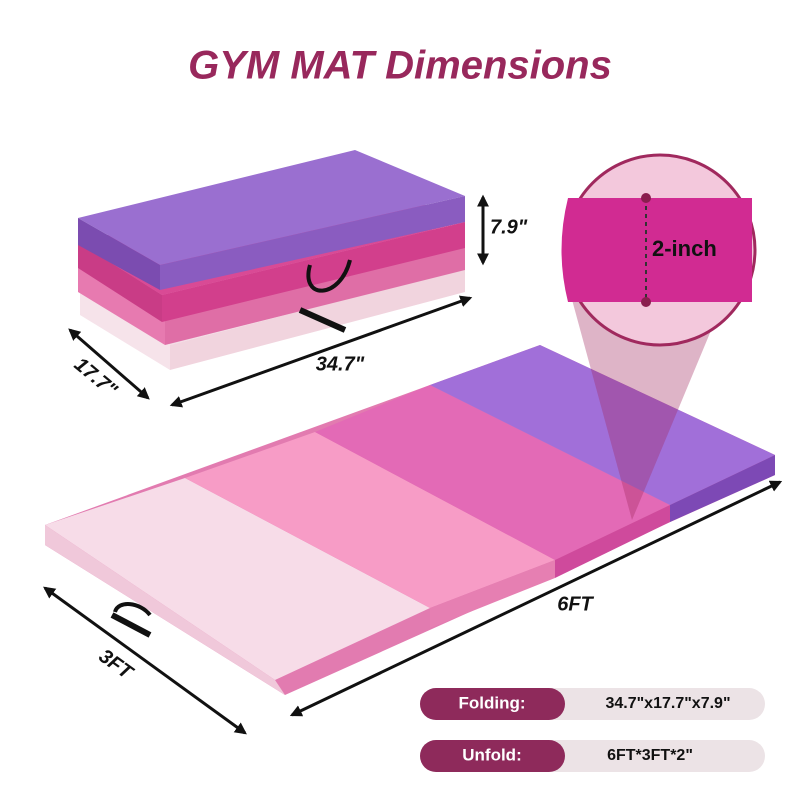 The image size is (800, 800). What do you see at coordinates (96, 377) in the screenshot?
I see `folded-width: 17.7"` at bounding box center [96, 377].